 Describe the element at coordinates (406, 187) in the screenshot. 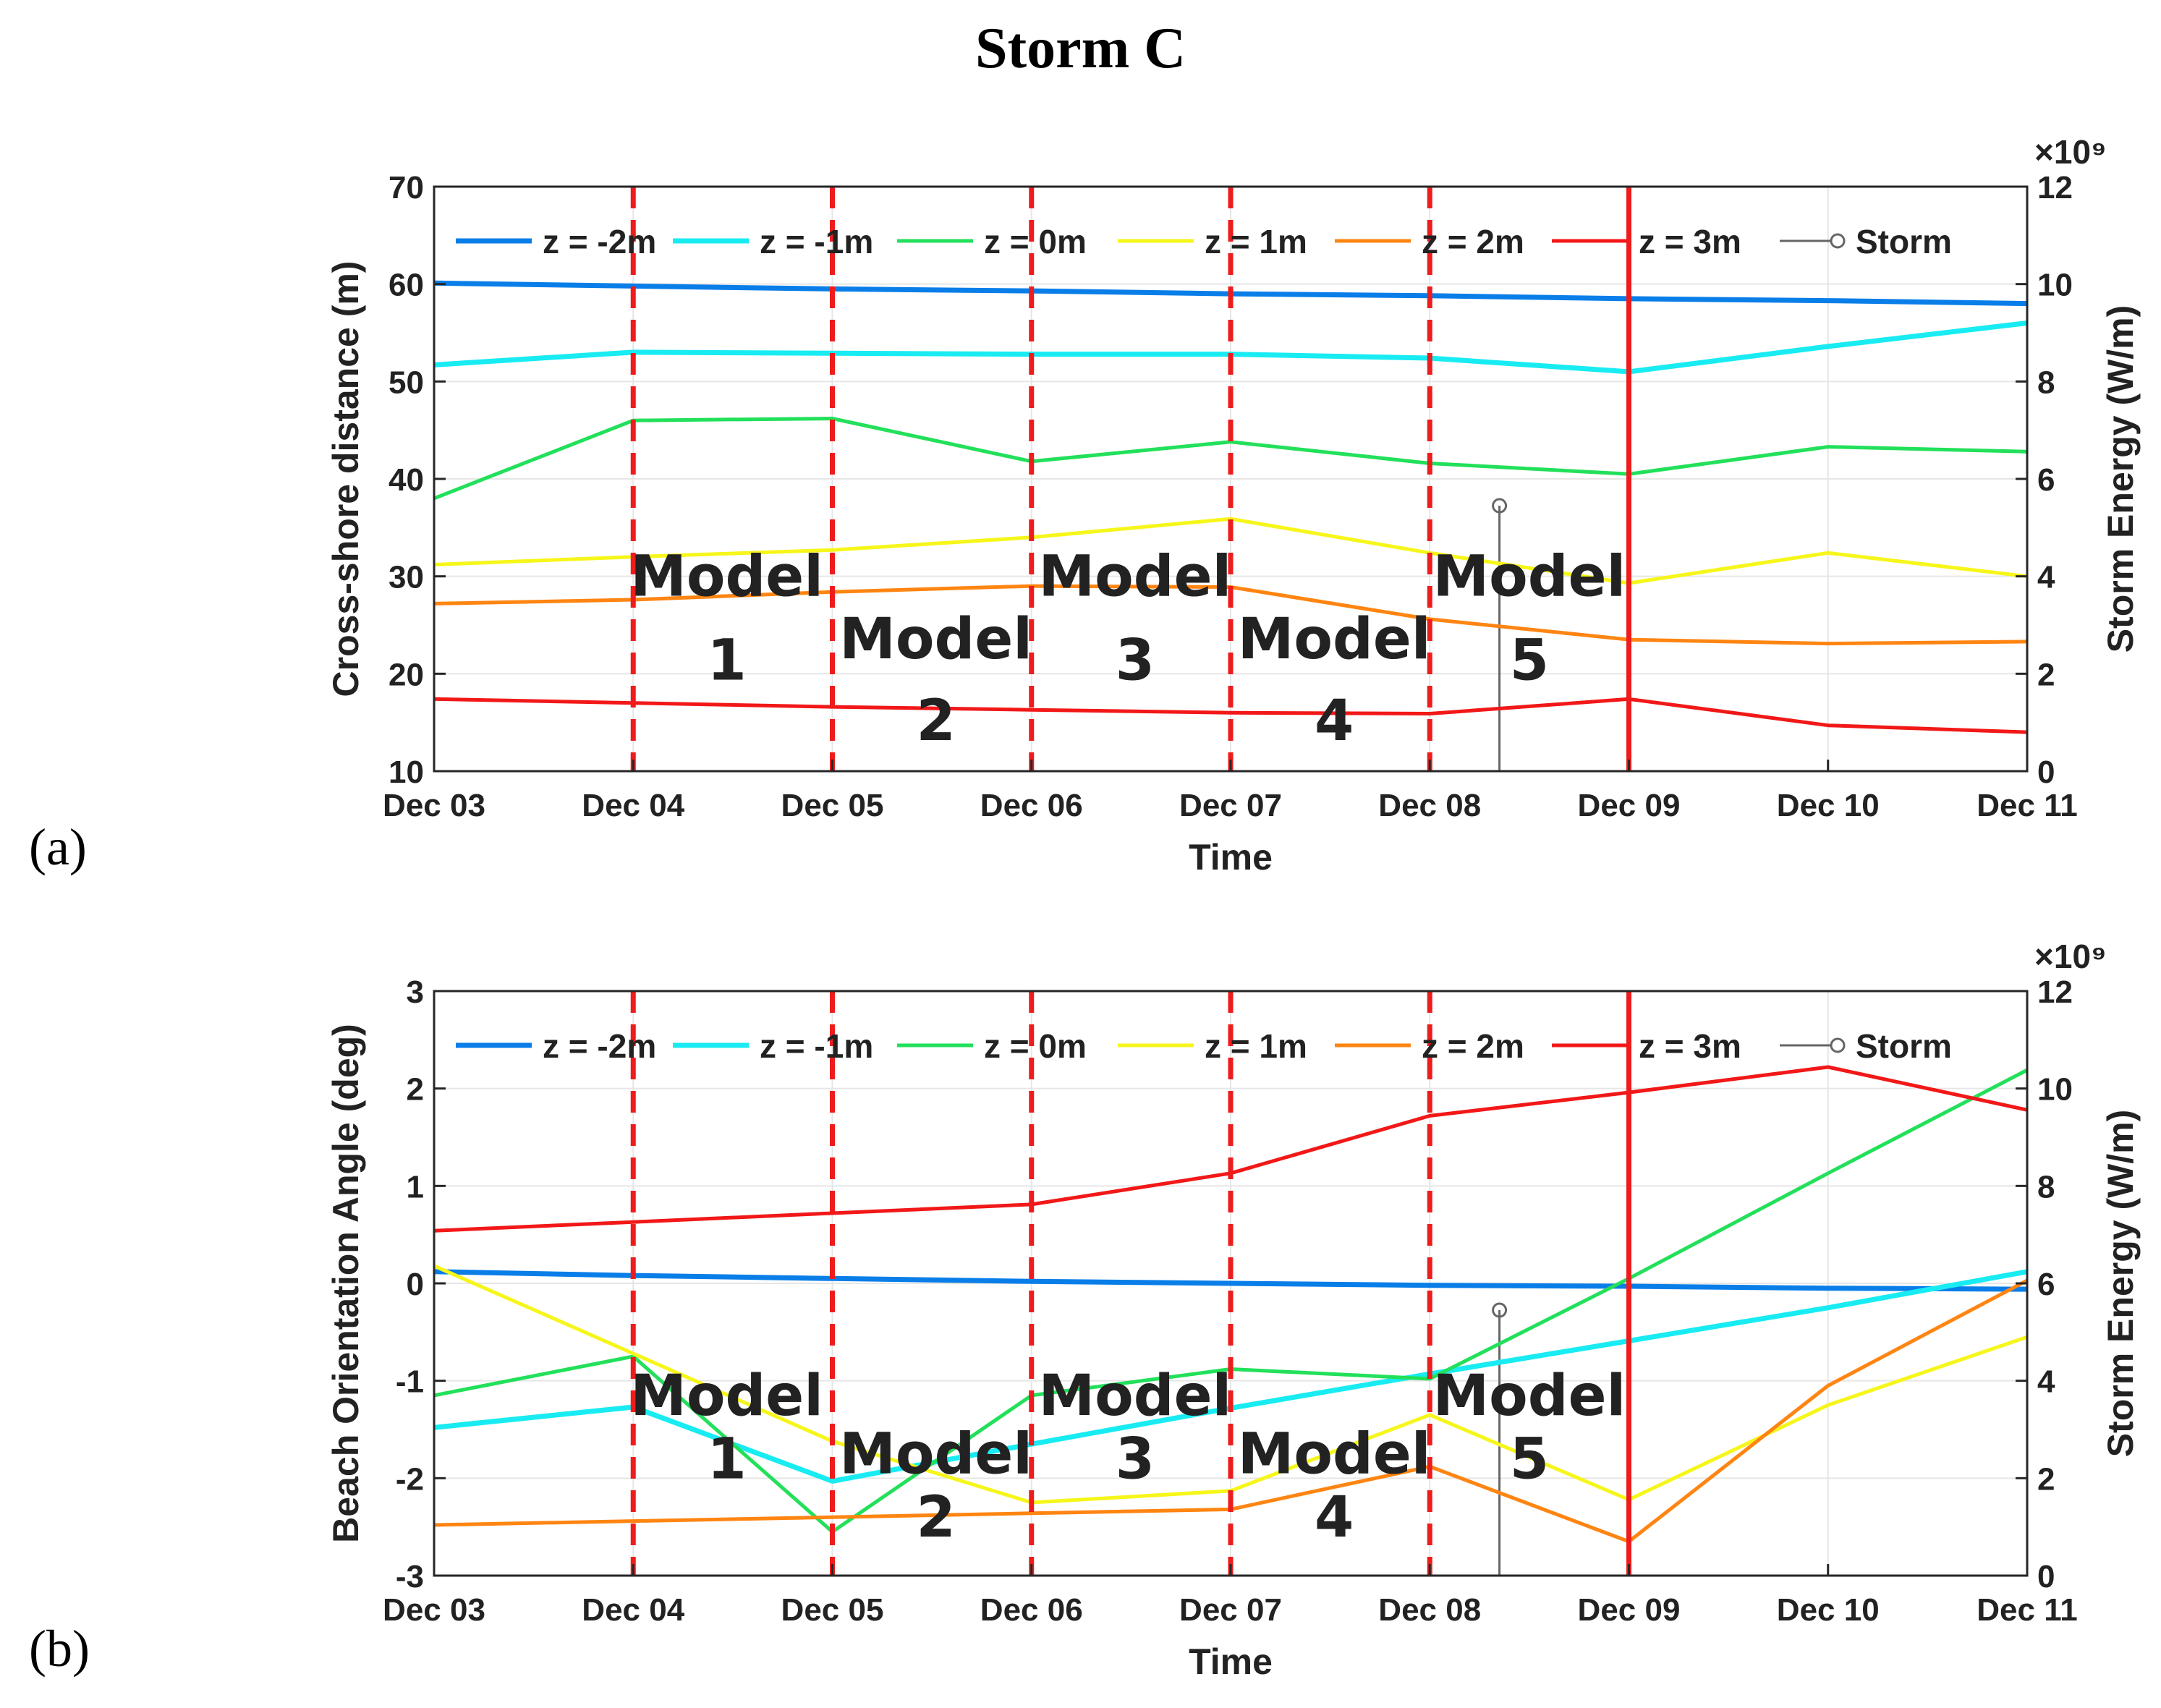

I see `y-tick-label: 70` at that location.